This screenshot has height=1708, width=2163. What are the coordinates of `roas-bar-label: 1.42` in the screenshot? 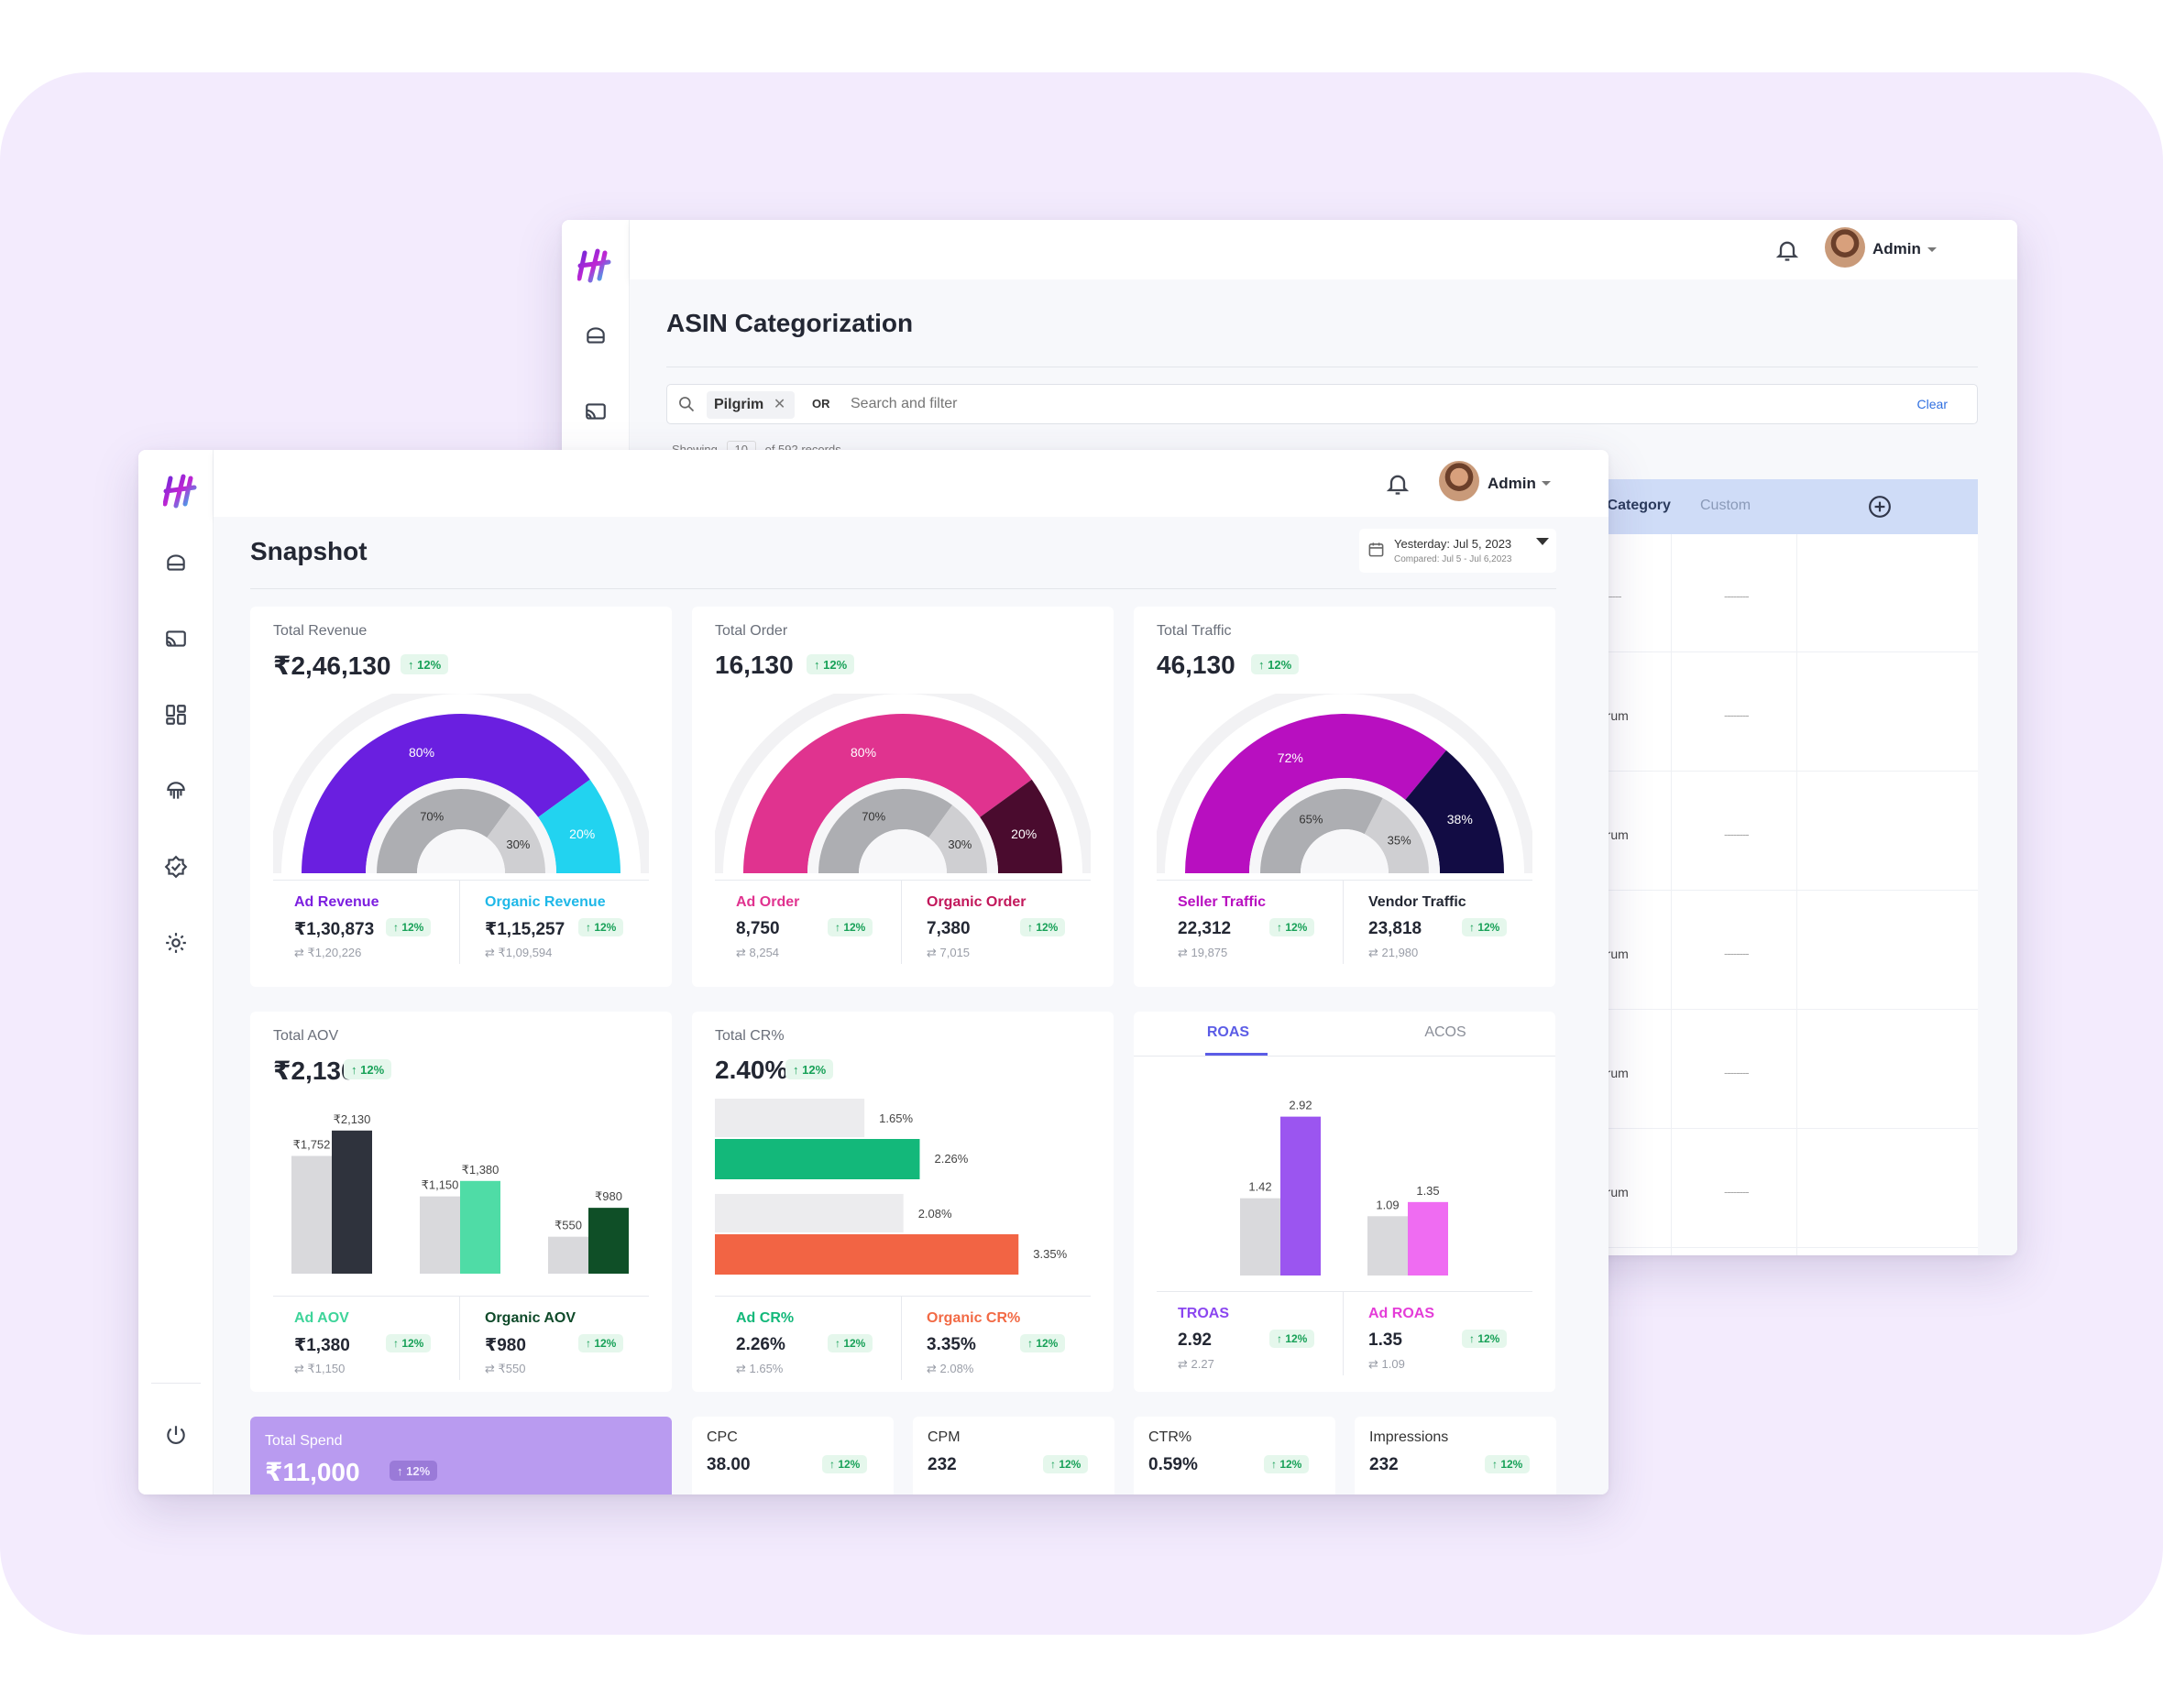 It's located at (1260, 1187).